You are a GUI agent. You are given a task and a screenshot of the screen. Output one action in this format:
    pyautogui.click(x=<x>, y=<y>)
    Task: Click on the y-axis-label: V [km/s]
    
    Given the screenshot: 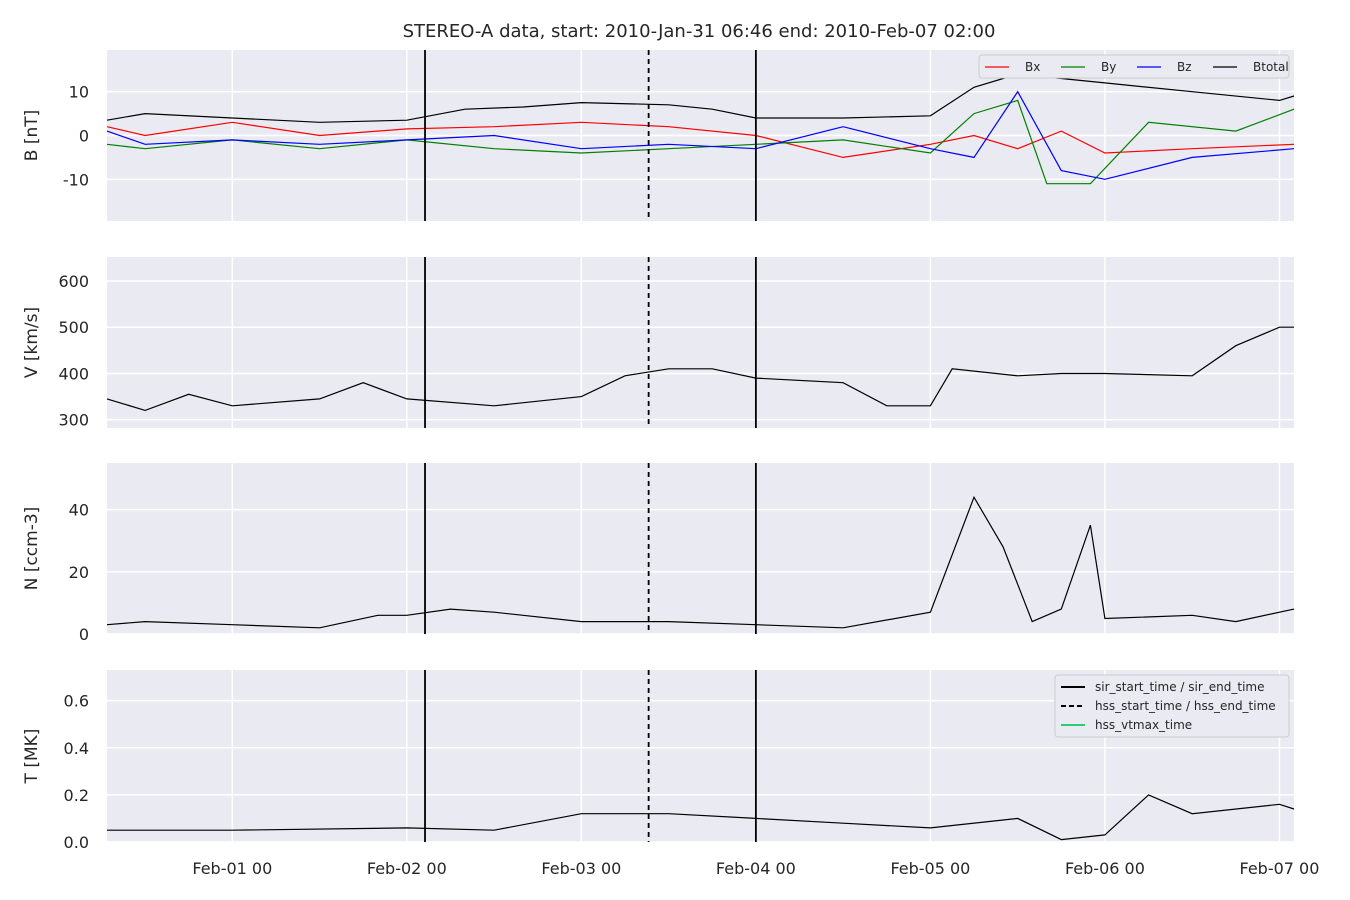 What is the action you would take?
    pyautogui.click(x=32, y=342)
    